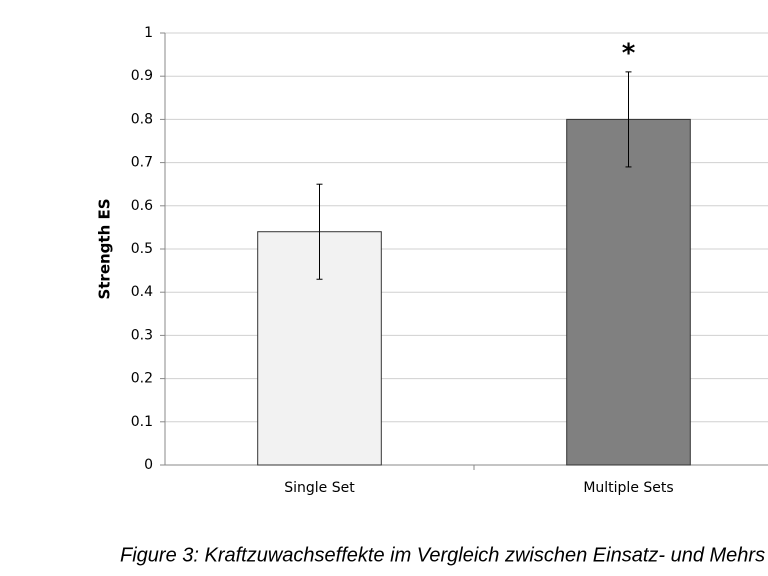  I want to click on y-tick-label: 0, so click(148, 465).